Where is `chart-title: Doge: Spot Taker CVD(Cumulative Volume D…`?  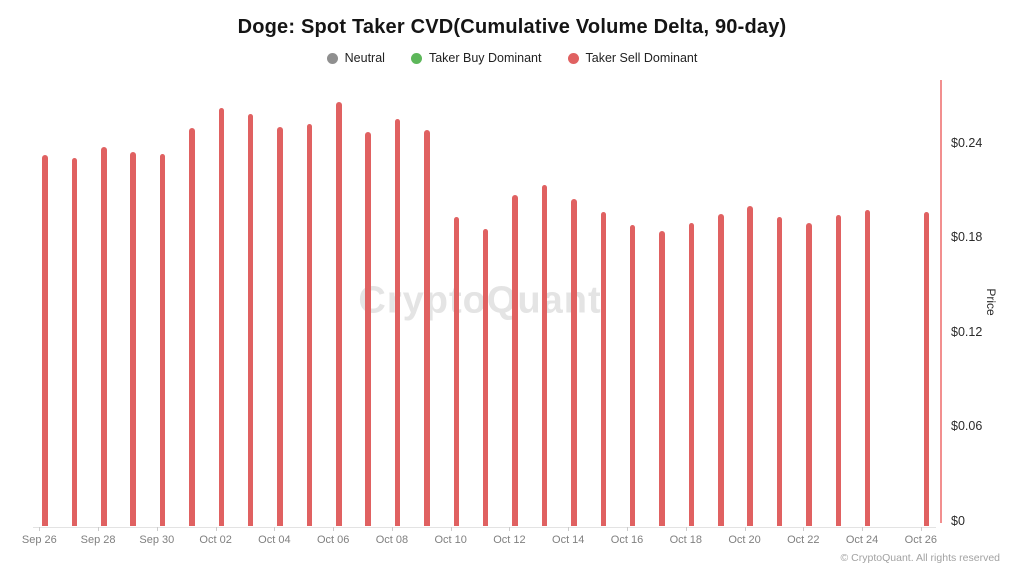
chart-title: Doge: Spot Taker CVD(Cumulative Volume D… is located at coordinates (512, 27).